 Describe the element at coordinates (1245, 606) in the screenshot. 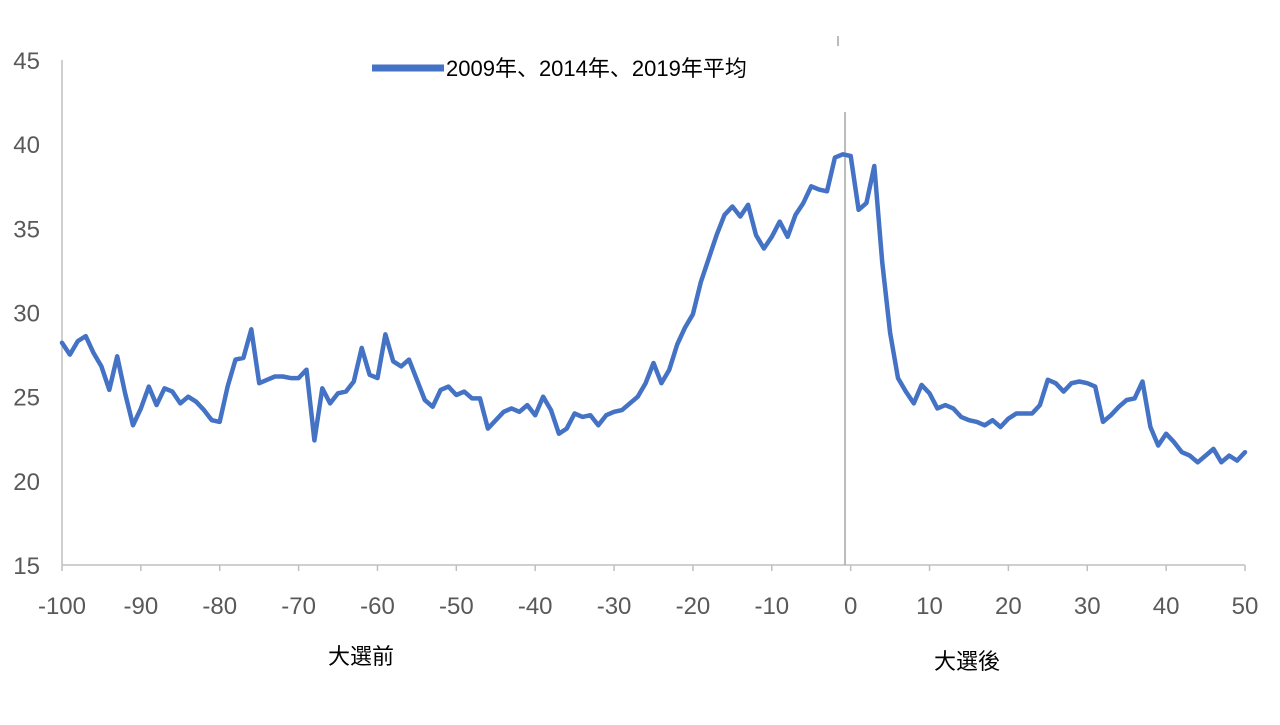

I see `x-tick-label: 50` at that location.